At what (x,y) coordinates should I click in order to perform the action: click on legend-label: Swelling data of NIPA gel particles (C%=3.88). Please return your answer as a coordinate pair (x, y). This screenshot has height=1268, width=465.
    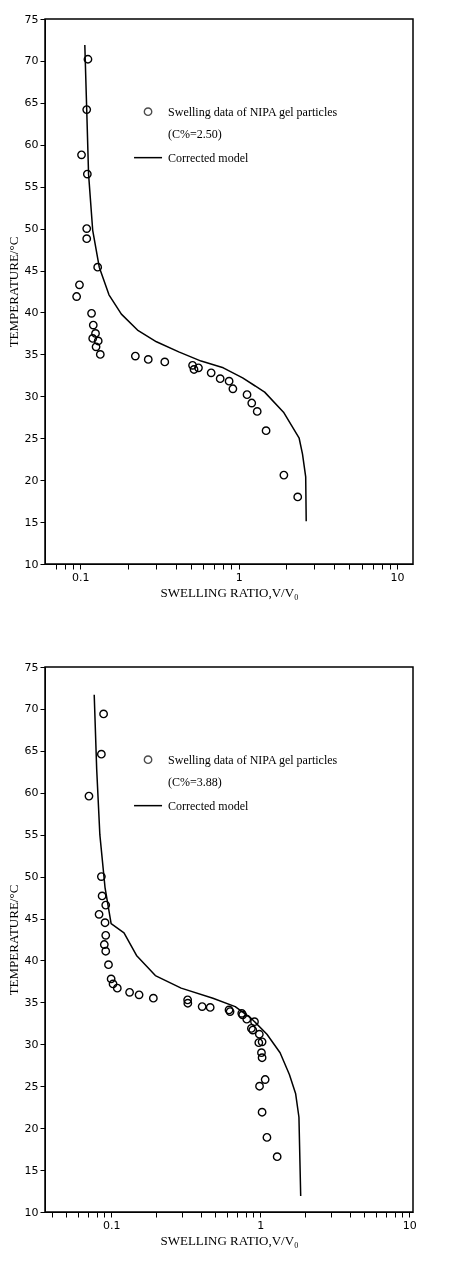
    Looking at the image, I should click on (253, 770).